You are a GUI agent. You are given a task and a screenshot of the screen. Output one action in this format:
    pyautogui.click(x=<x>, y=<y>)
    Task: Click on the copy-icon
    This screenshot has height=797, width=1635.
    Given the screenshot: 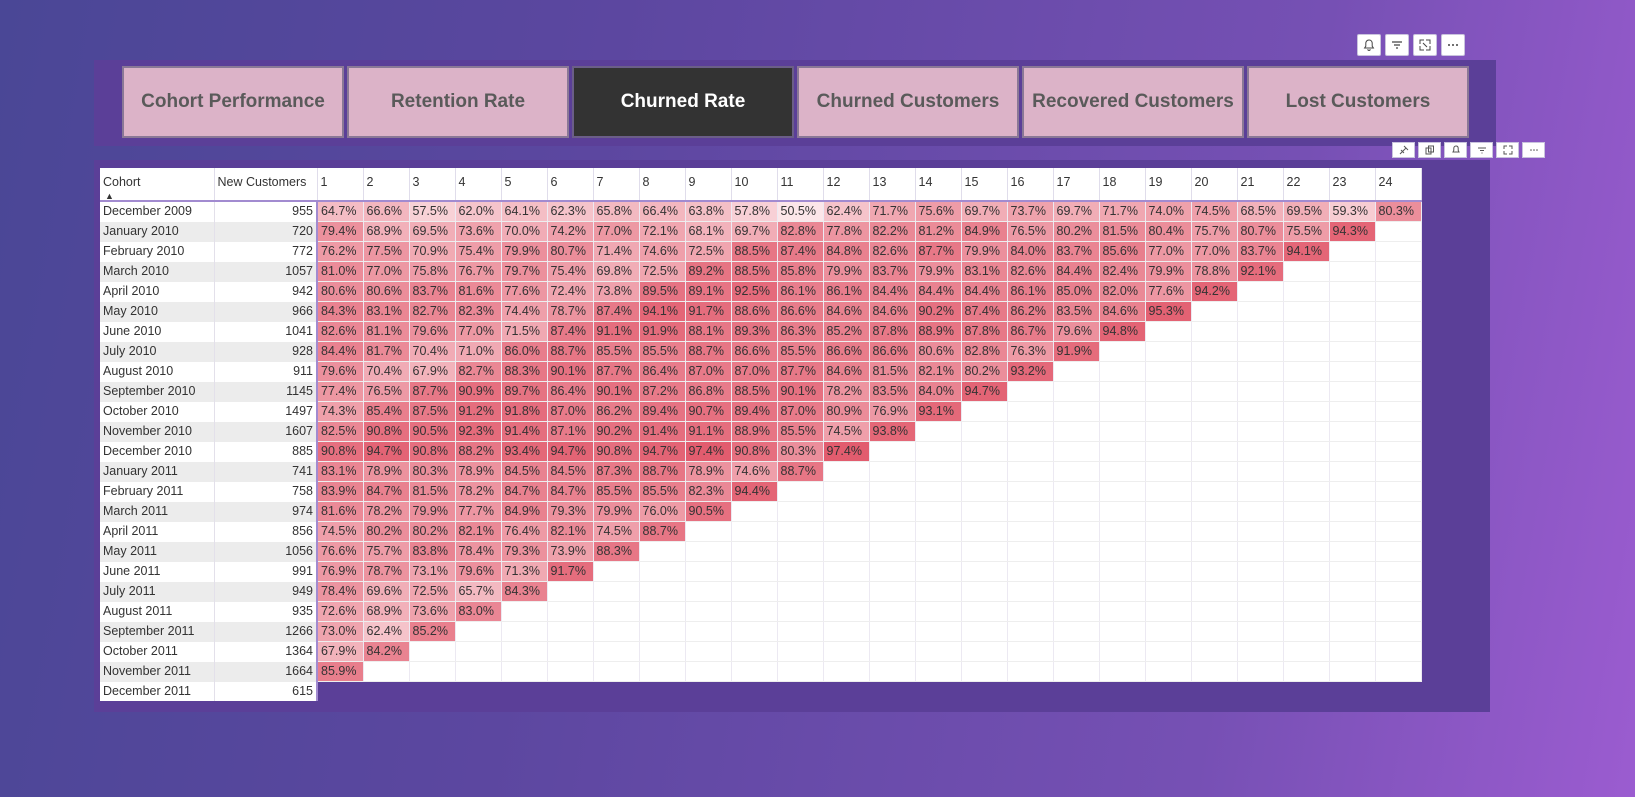 What is the action you would take?
    pyautogui.click(x=1429, y=150)
    